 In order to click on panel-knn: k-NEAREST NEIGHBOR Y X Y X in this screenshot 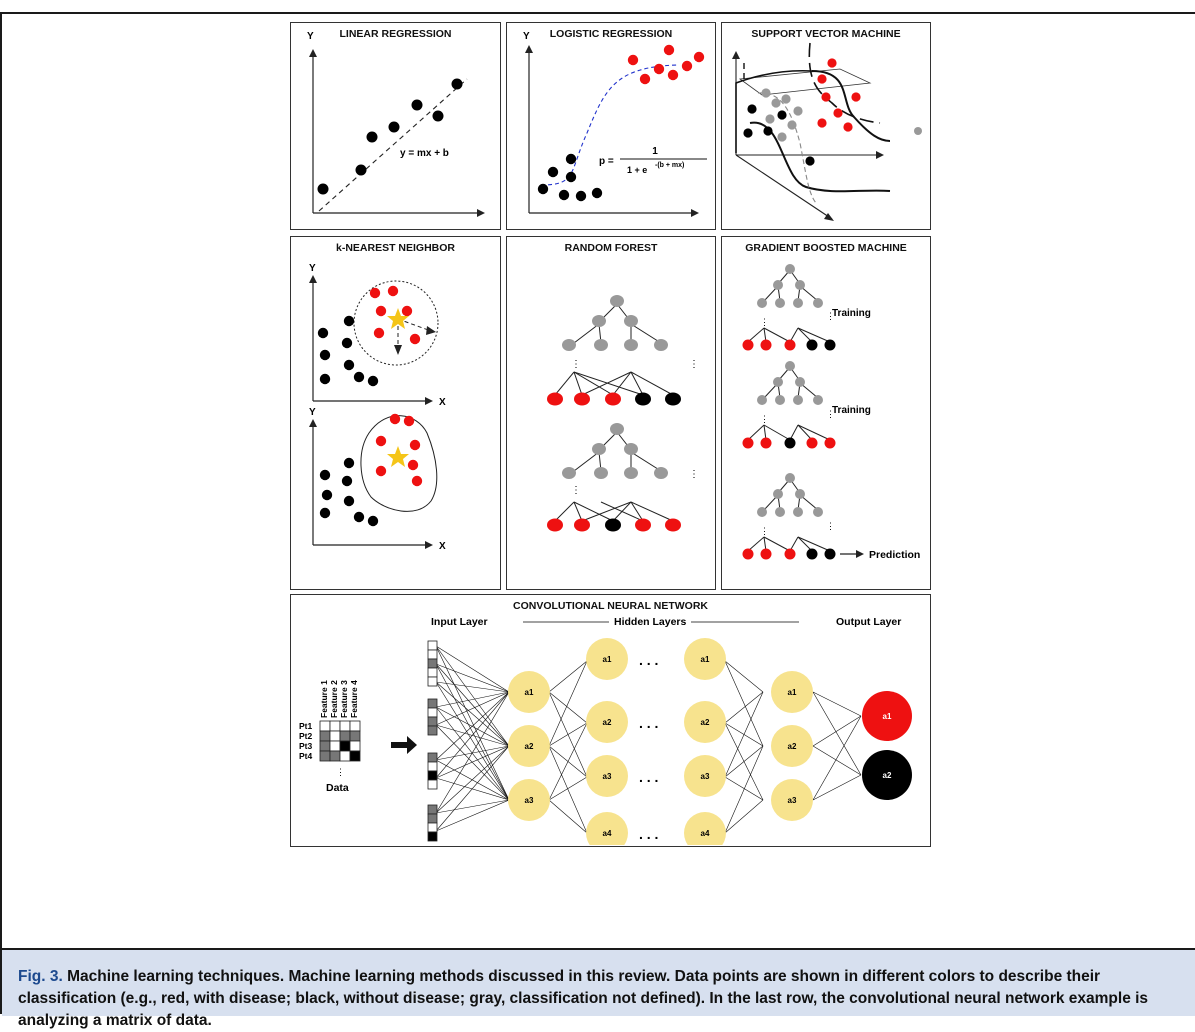, I will do `click(395, 413)`.